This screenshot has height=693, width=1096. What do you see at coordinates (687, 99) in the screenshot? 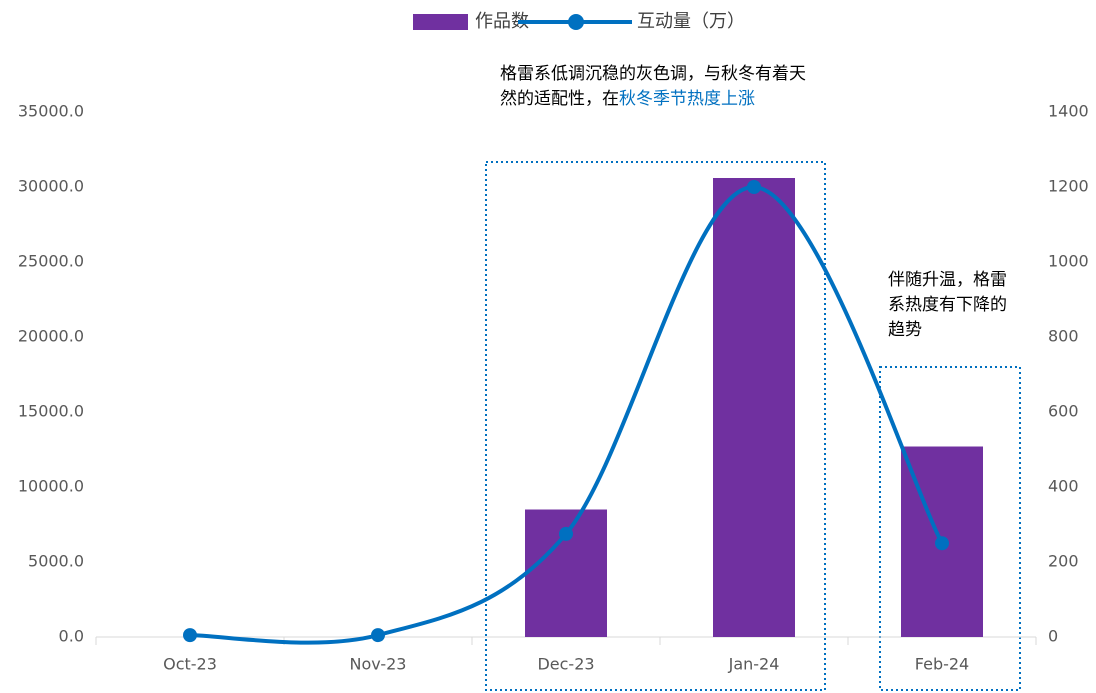
I see `annotation-highlight: 秋冬季节热度上涨` at bounding box center [687, 99].